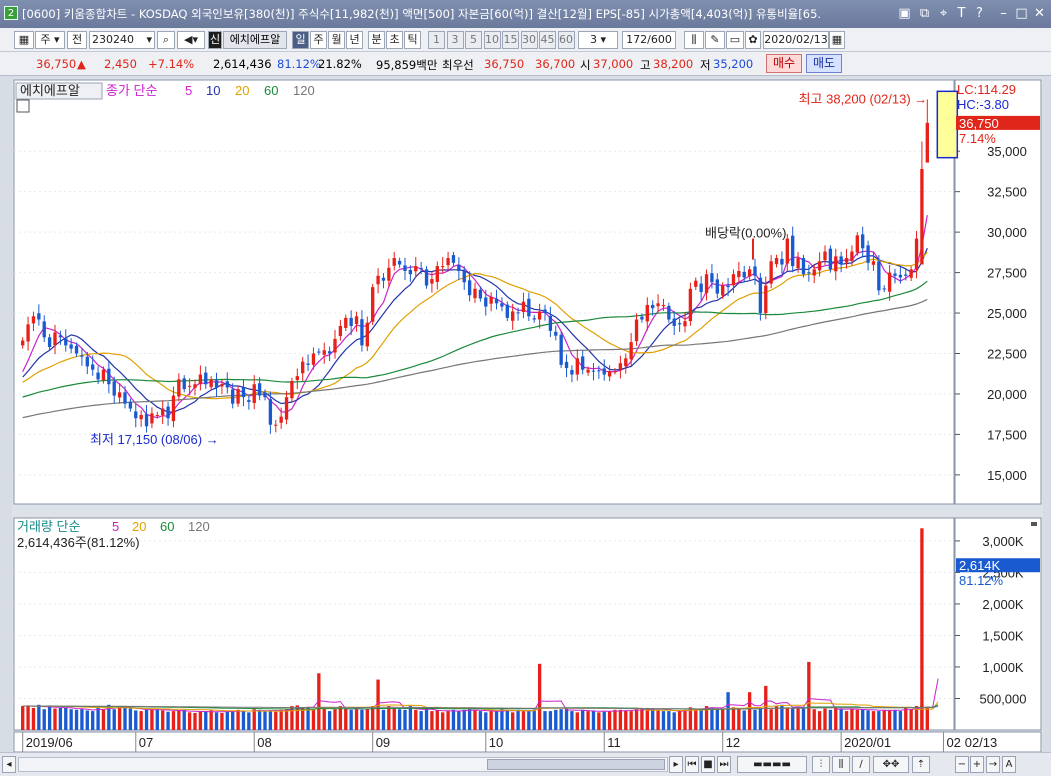 The height and width of the screenshot is (776, 1051). I want to click on buy-button: 매수, so click(784, 63).